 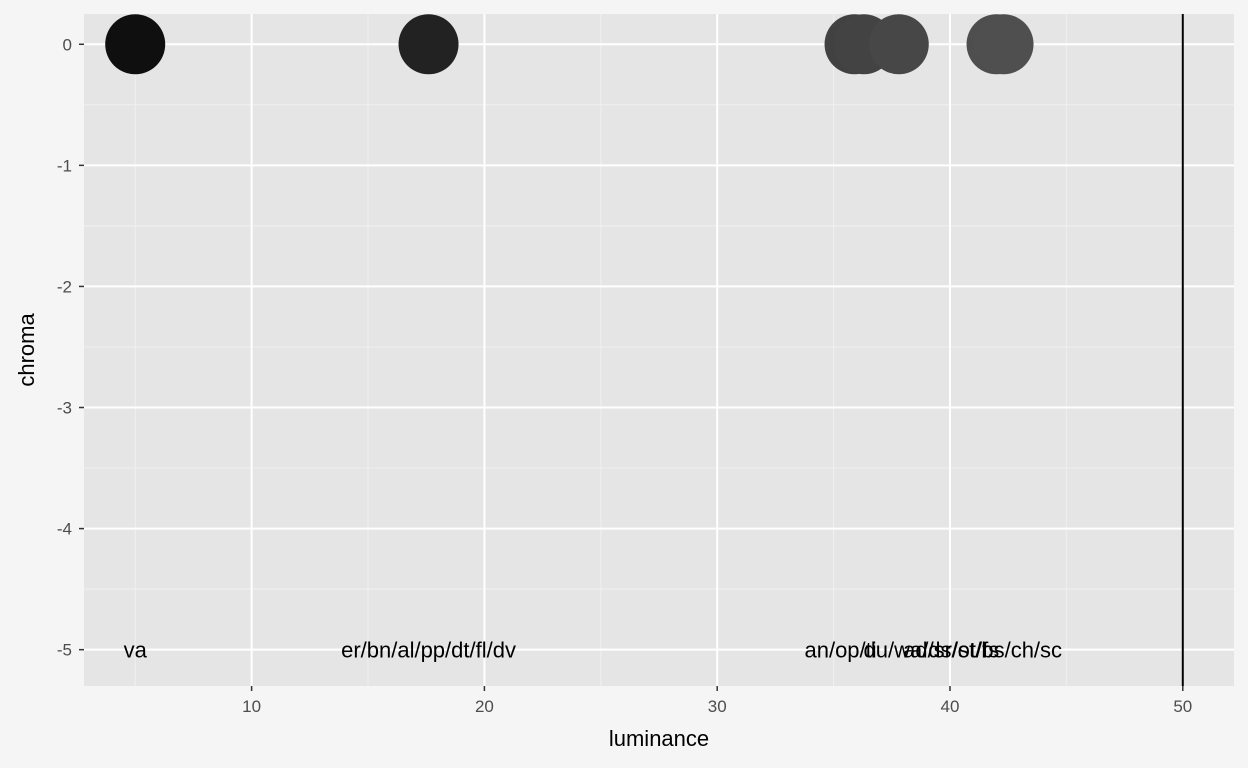 What do you see at coordinates (64, 408) in the screenshot?
I see `y-tick-label: -3` at bounding box center [64, 408].